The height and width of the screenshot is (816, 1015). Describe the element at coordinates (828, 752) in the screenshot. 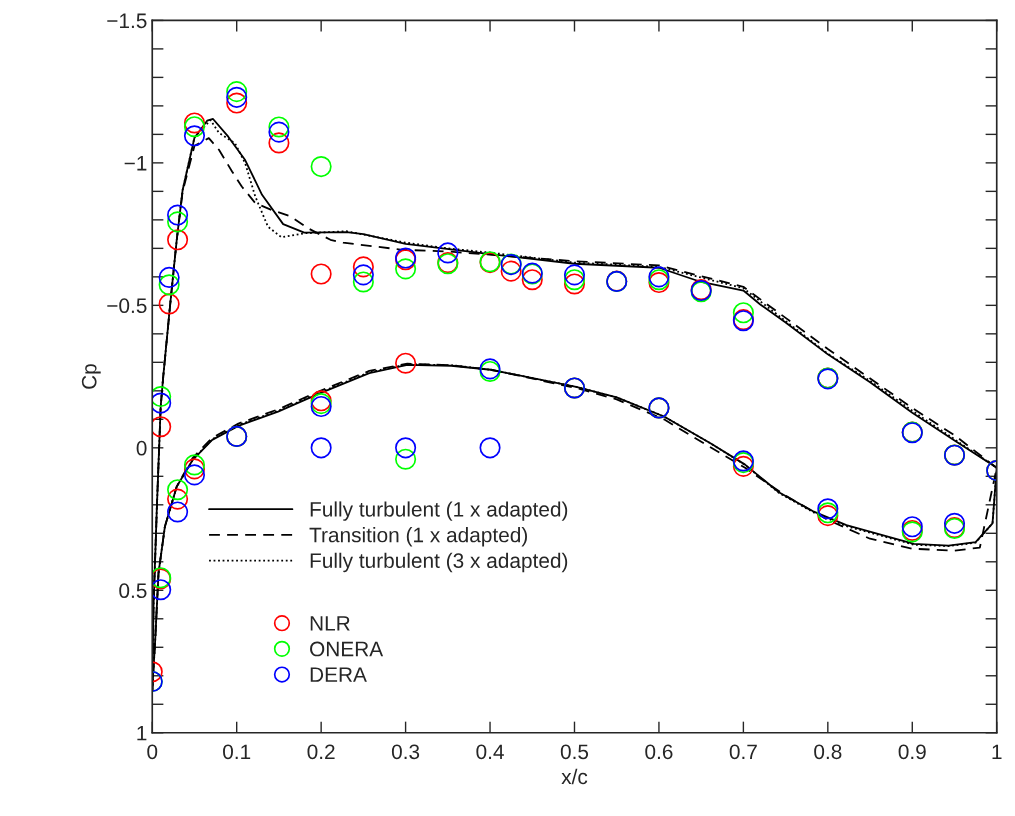

I see `x-tick-label: 0.8` at that location.